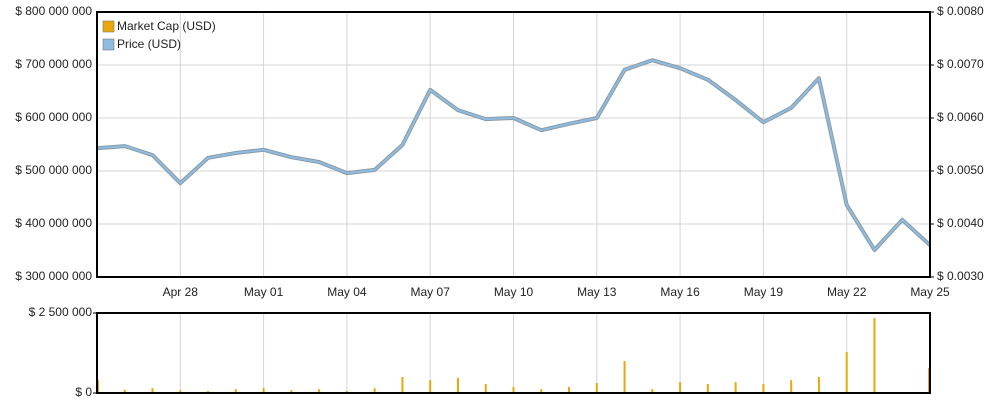  What do you see at coordinates (930, 292) in the screenshot?
I see `x-tick-label: May 25` at bounding box center [930, 292].